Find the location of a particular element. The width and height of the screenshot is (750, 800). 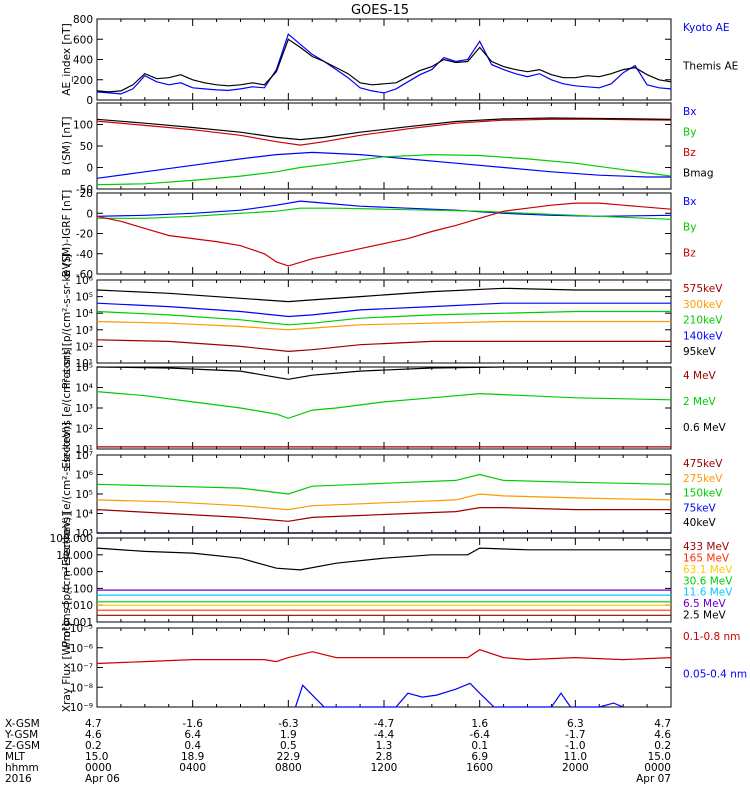

y-tick-label: 10² is located at coordinates (84, 430).